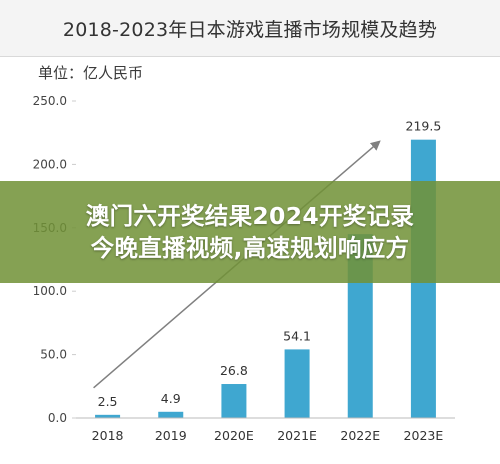  Describe the element at coordinates (424, 435) in the screenshot. I see `x-tick-label: 2023E` at that location.